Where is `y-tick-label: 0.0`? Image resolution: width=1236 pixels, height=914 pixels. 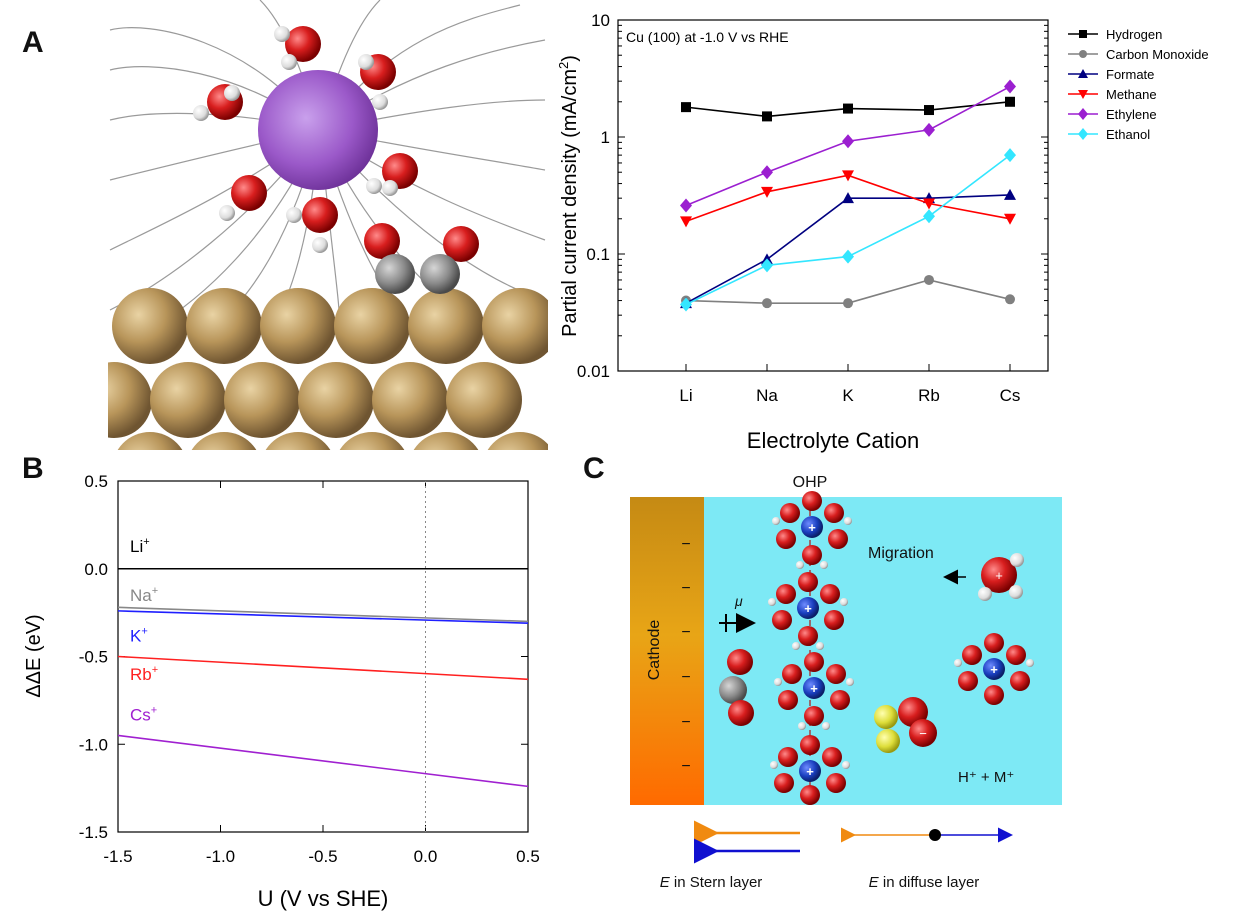 y-tick-label: 0.0 is located at coordinates (96, 569).